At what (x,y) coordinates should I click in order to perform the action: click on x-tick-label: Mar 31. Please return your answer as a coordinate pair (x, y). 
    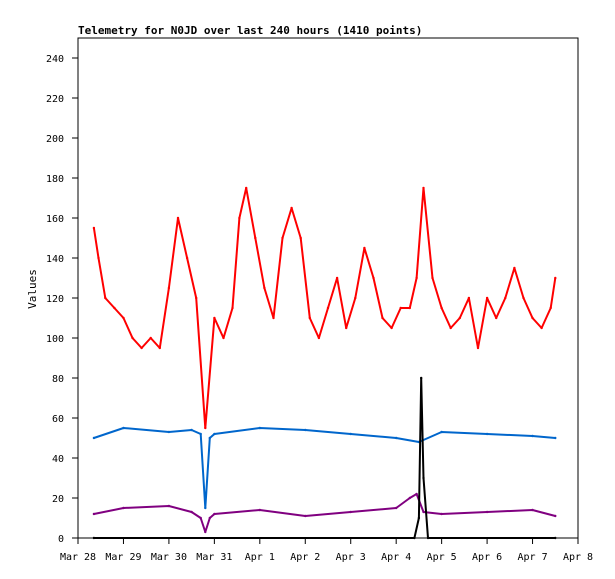
    Looking at the image, I should click on (214, 557).